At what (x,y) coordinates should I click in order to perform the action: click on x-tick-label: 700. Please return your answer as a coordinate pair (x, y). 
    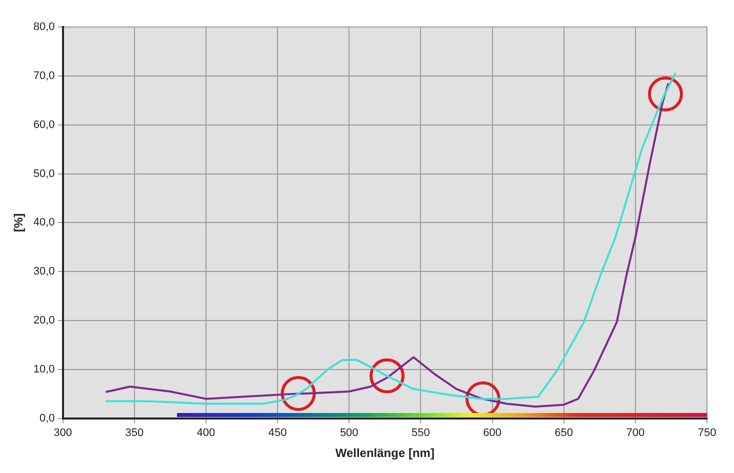
    Looking at the image, I should click on (635, 433).